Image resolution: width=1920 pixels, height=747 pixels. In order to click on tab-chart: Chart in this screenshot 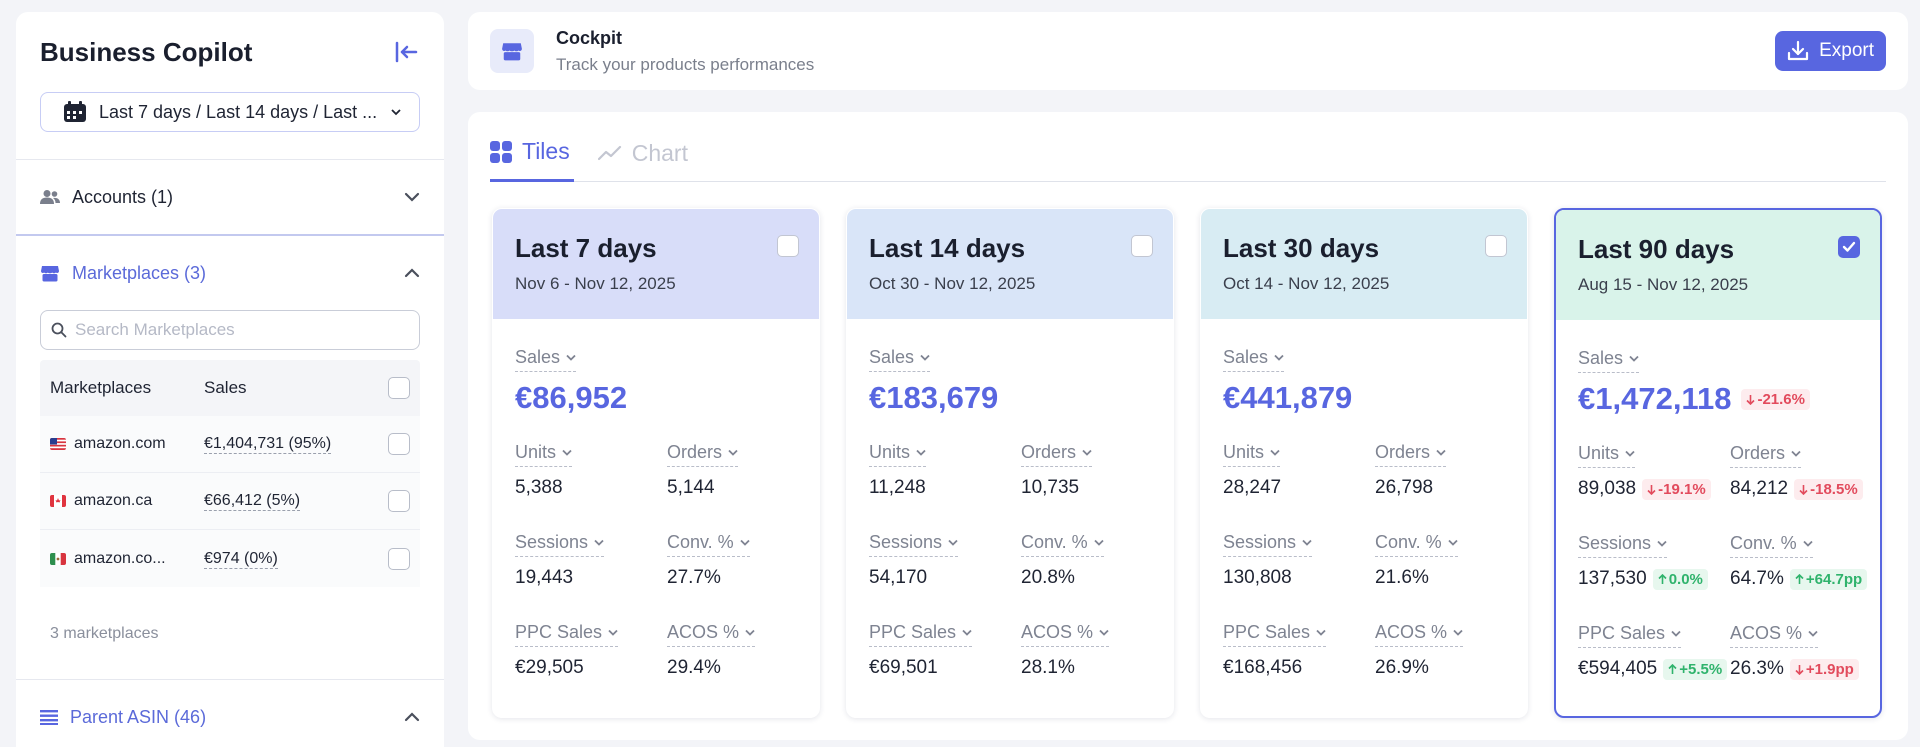, I will do `click(643, 159)`.